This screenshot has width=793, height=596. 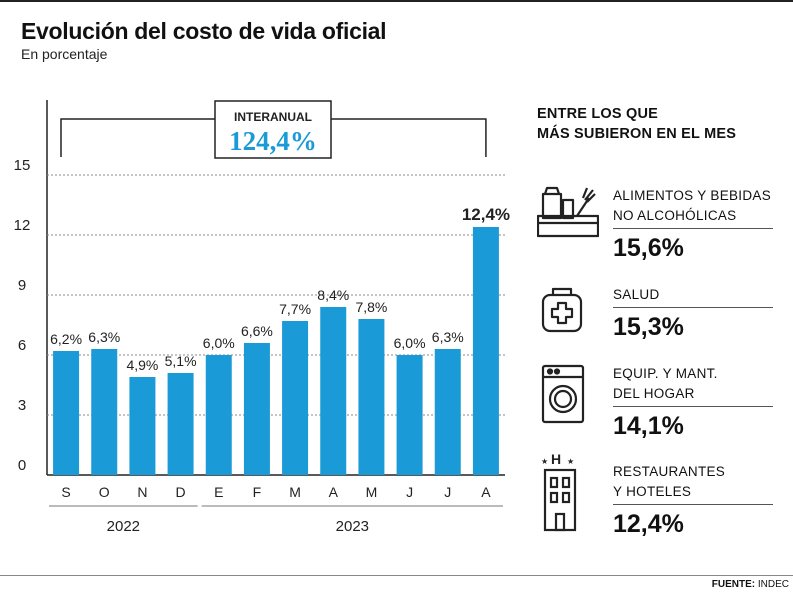 I want to click on sidebar-title-line1: ENTRE LOS QUE, so click(x=598, y=114).